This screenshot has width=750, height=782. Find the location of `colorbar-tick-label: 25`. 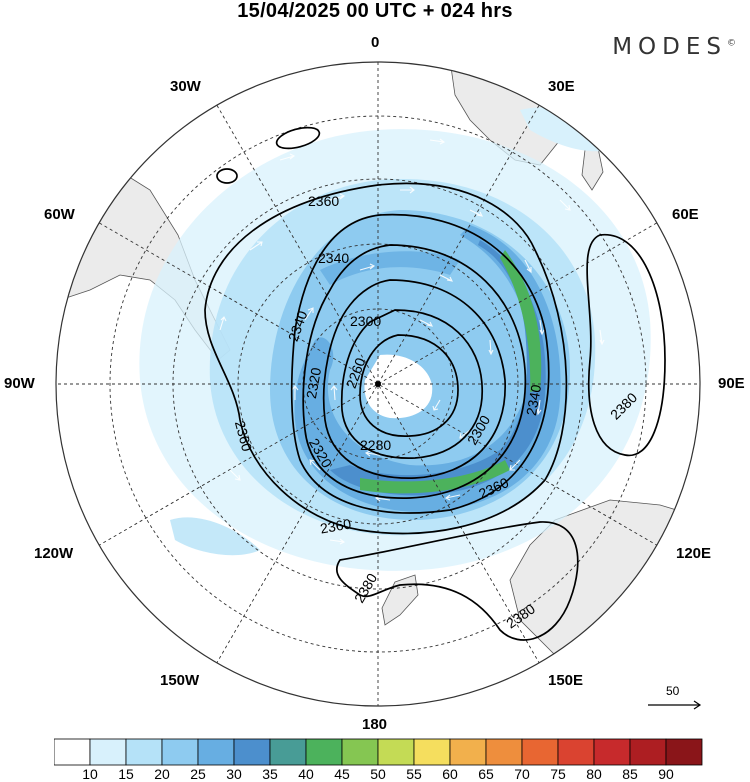

colorbar-tick-label: 25 is located at coordinates (198, 774).